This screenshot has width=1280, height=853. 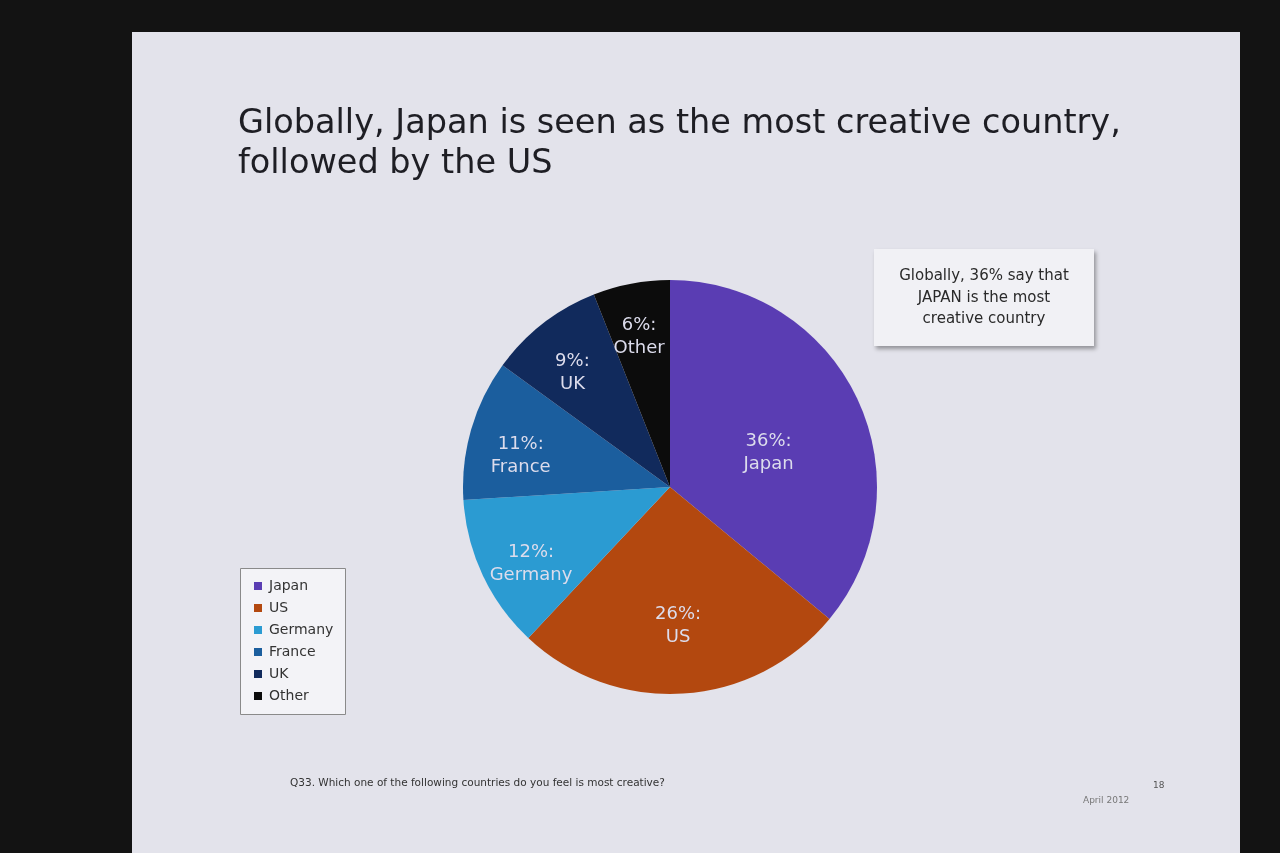 I want to click on legend-label: France, so click(x=292, y=651).